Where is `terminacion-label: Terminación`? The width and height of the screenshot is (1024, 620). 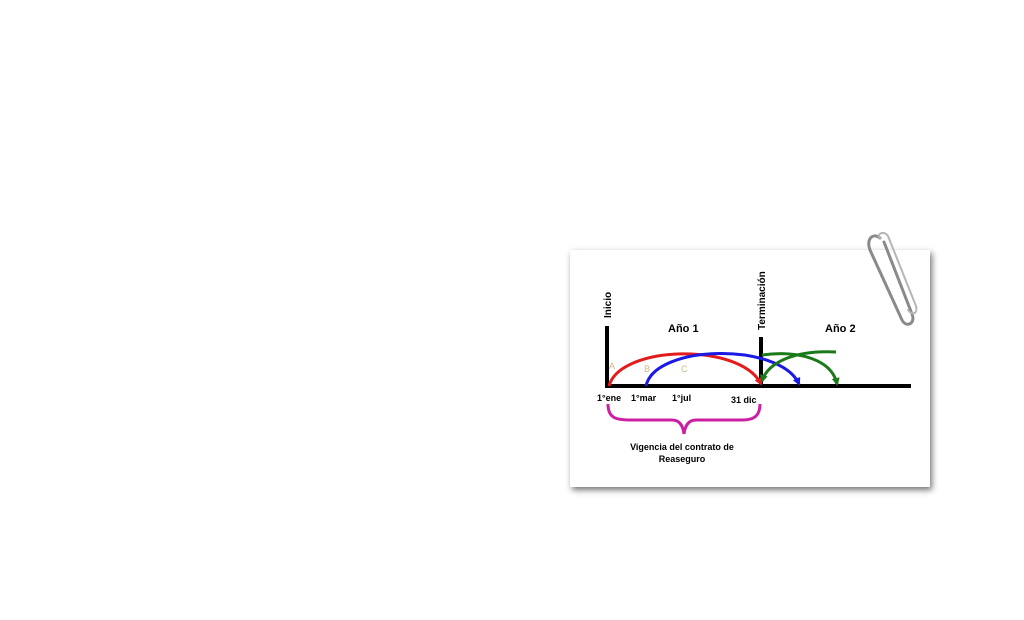 terminacion-label: Terminación is located at coordinates (762, 300).